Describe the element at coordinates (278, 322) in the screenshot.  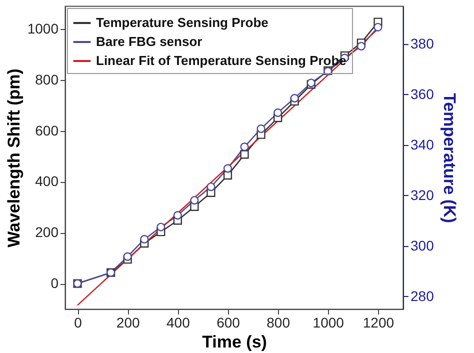
I see `x-tick-label: 800` at that location.